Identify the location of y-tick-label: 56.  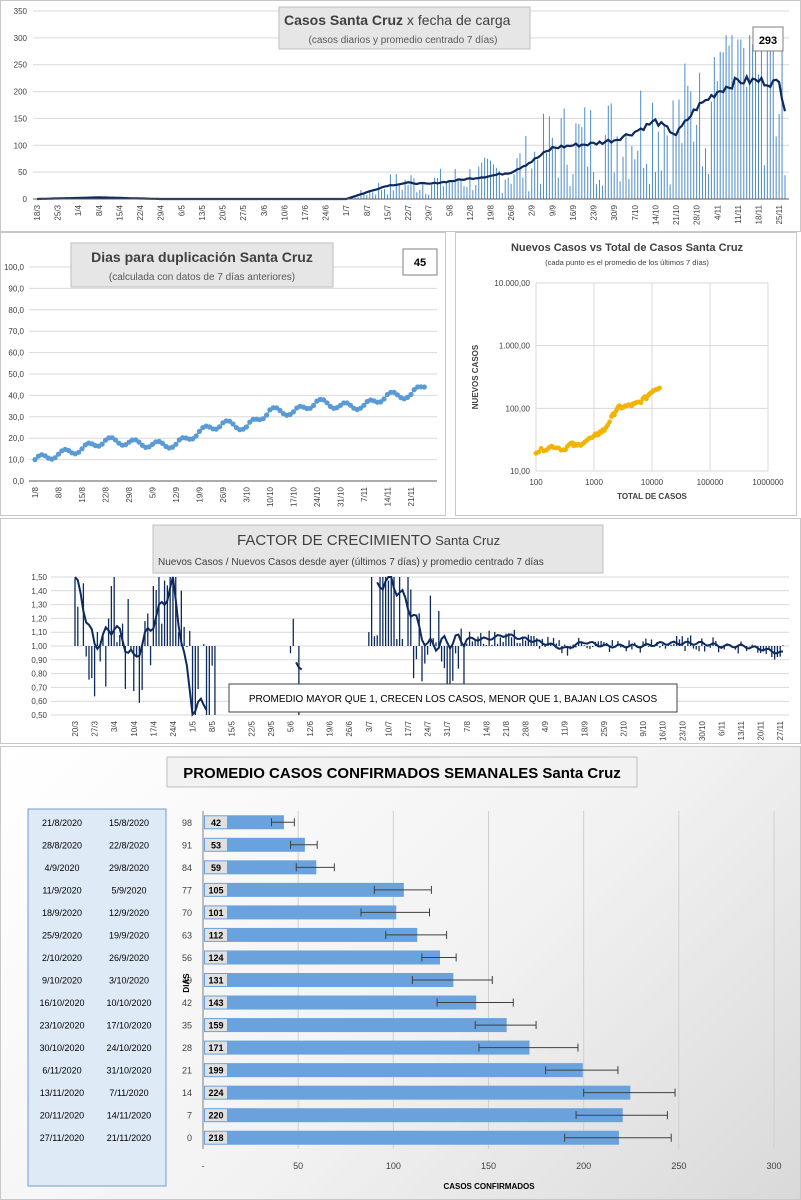
(187, 958).